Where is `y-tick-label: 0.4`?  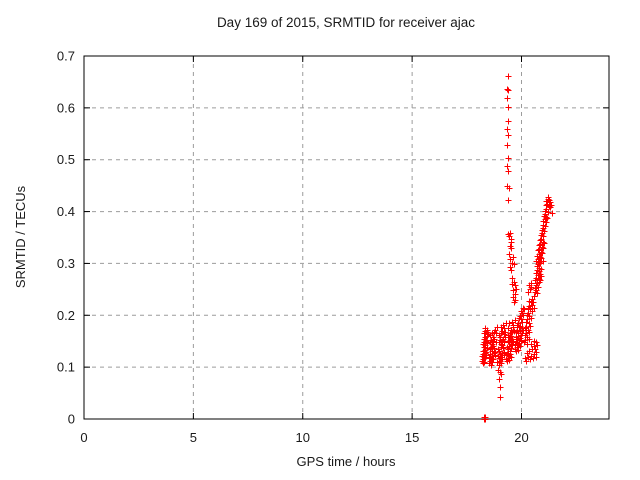
y-tick-label: 0.4 is located at coordinates (66, 211).